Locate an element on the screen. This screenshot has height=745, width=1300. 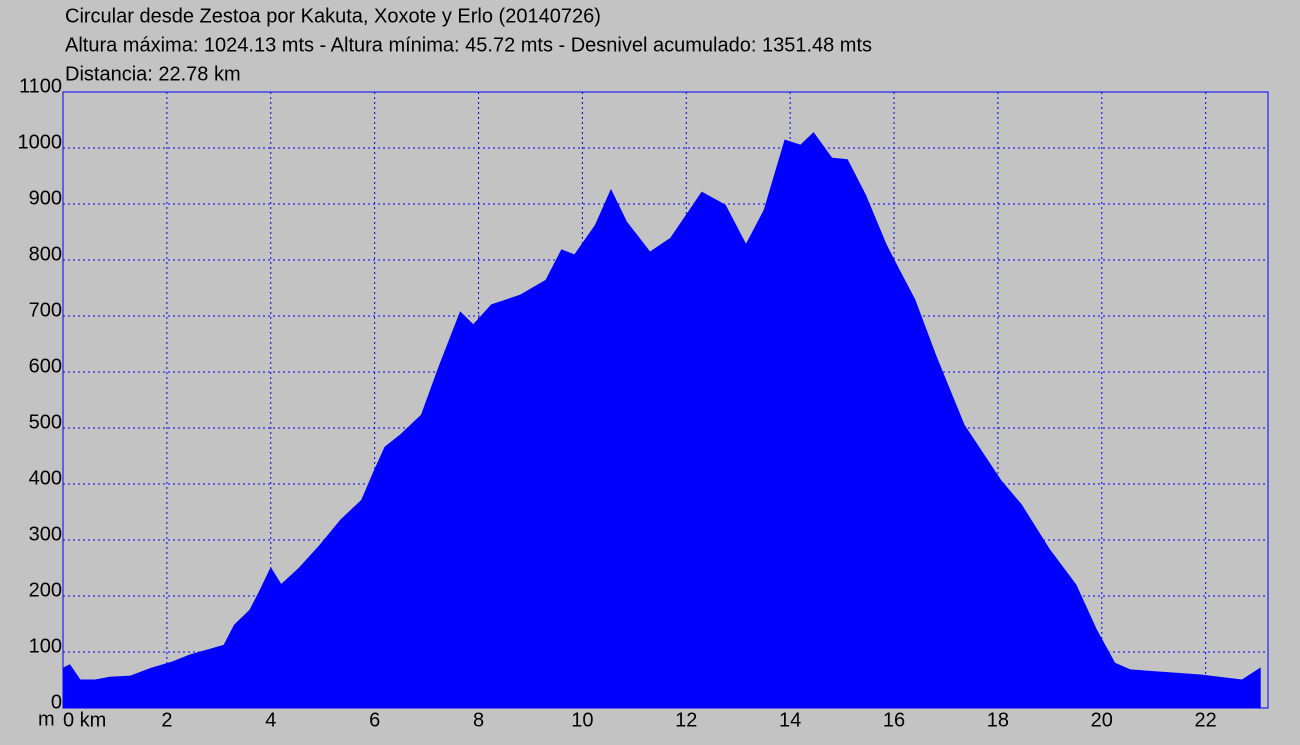
x-tick-label: 6 is located at coordinates (374, 720).